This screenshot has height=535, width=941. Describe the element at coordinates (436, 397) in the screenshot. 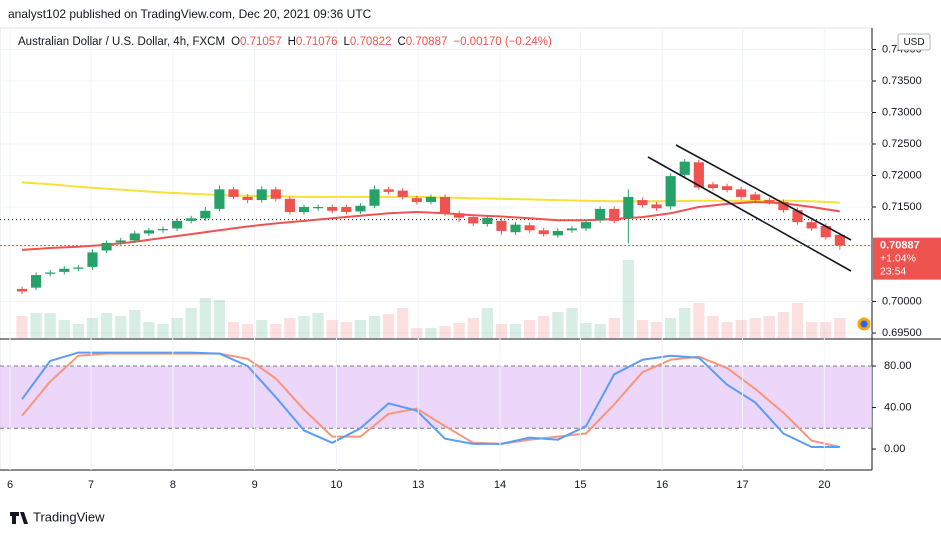

I see `band-fill` at that location.